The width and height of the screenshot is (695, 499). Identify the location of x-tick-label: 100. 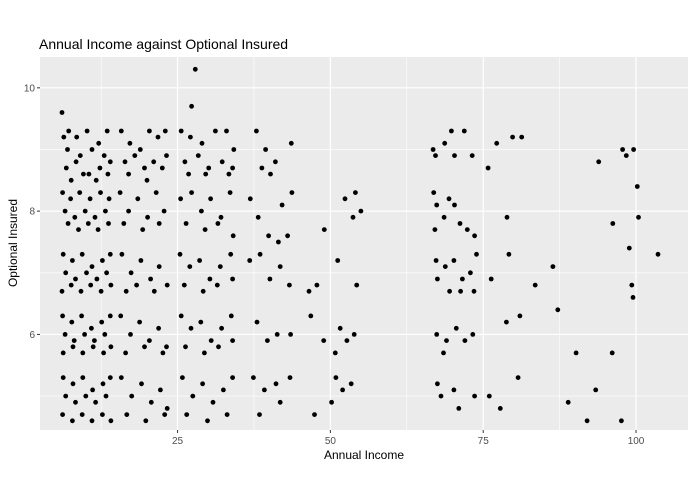
(636, 441).